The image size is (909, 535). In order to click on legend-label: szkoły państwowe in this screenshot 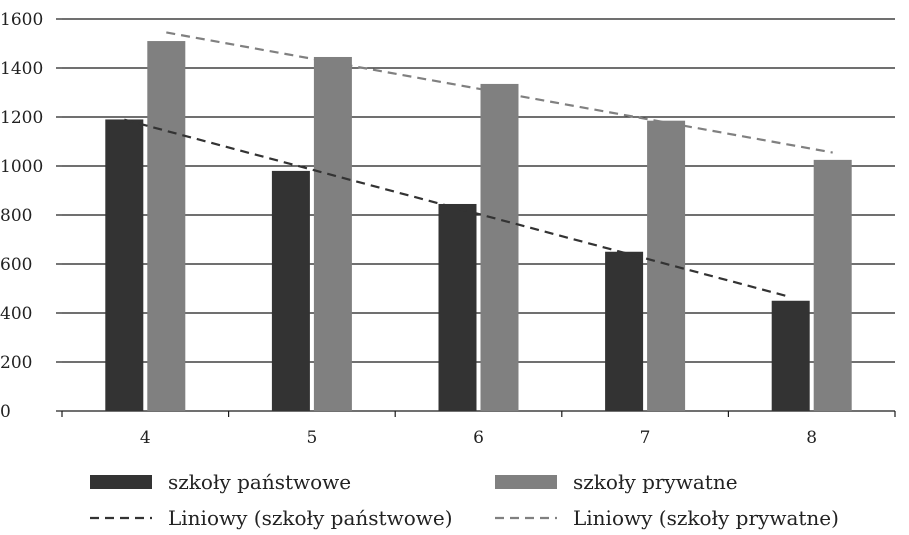, I will do `click(259, 482)`.